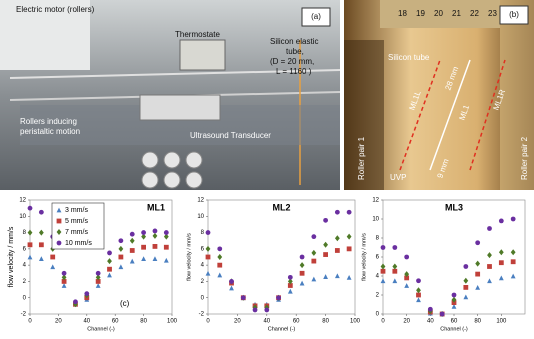 This screenshot has width=534, height=339. I want to click on x-axis-label: Channel (-), so click(454, 329).